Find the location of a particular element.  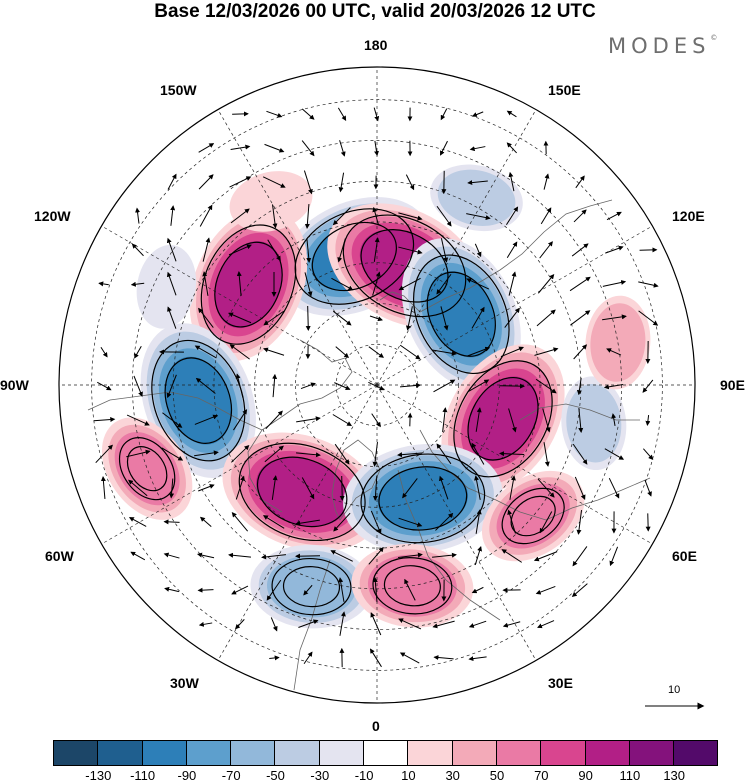

colorbar-tick-label: -90 is located at coordinates (187, 775).